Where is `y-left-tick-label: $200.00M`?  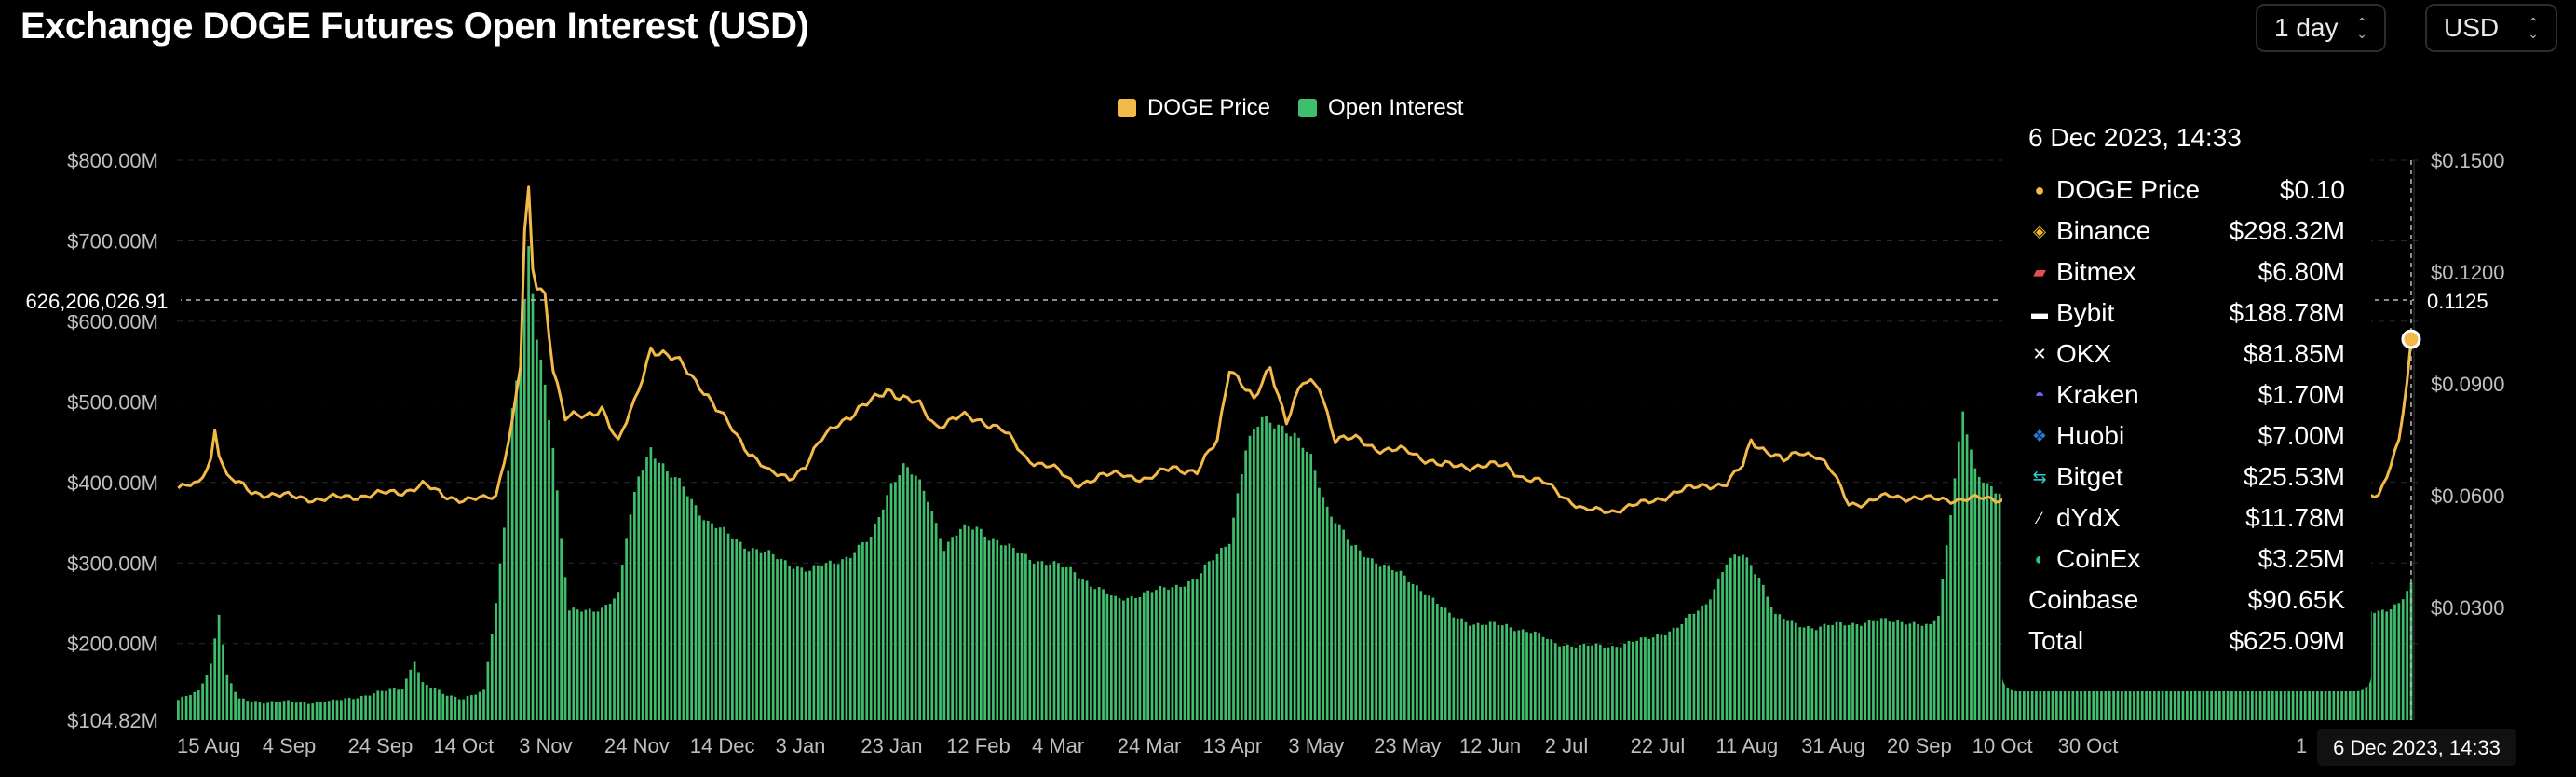 y-left-tick-label: $200.00M is located at coordinates (112, 644).